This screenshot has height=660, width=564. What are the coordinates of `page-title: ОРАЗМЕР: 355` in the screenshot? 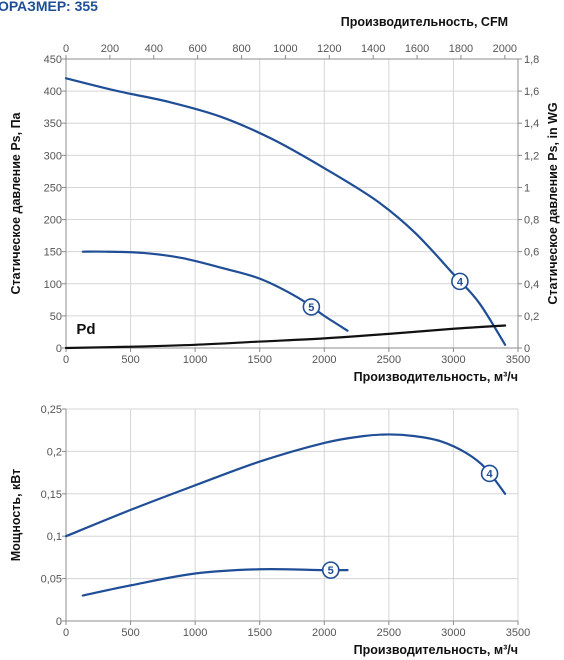 It's located at (49, 7).